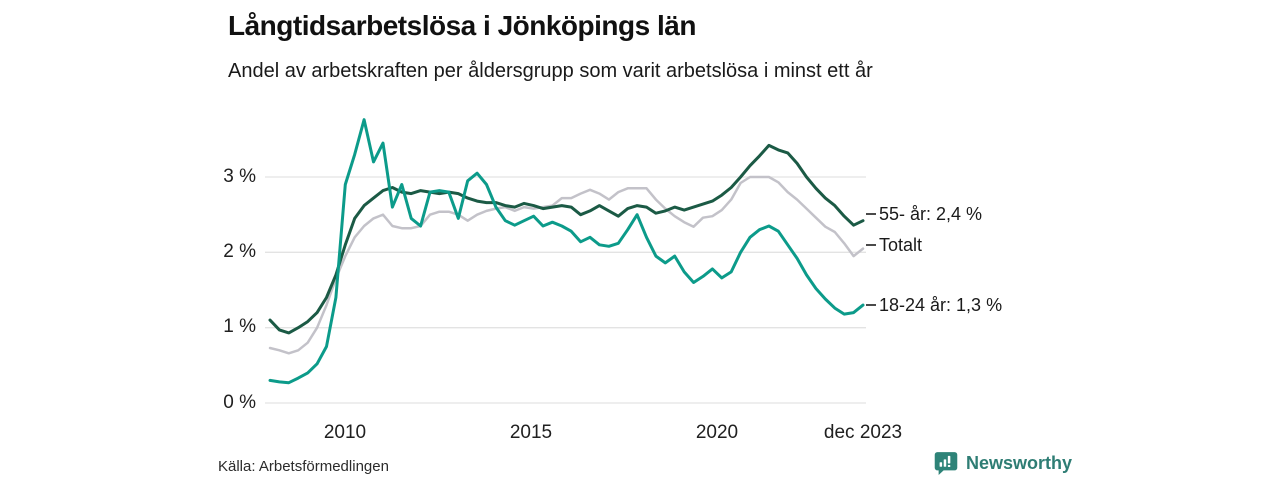 Image resolution: width=1280 pixels, height=480 pixels. Describe the element at coordinates (894, 245) in the screenshot. I see `series-label-totalt: Totalt` at that location.